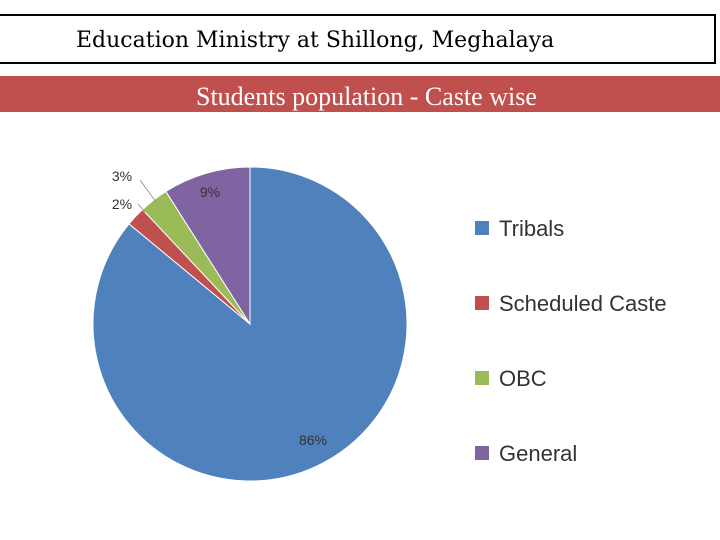  What do you see at coordinates (122, 204) in the screenshot?
I see `slice-label-scheduled-caste: 2%` at bounding box center [122, 204].